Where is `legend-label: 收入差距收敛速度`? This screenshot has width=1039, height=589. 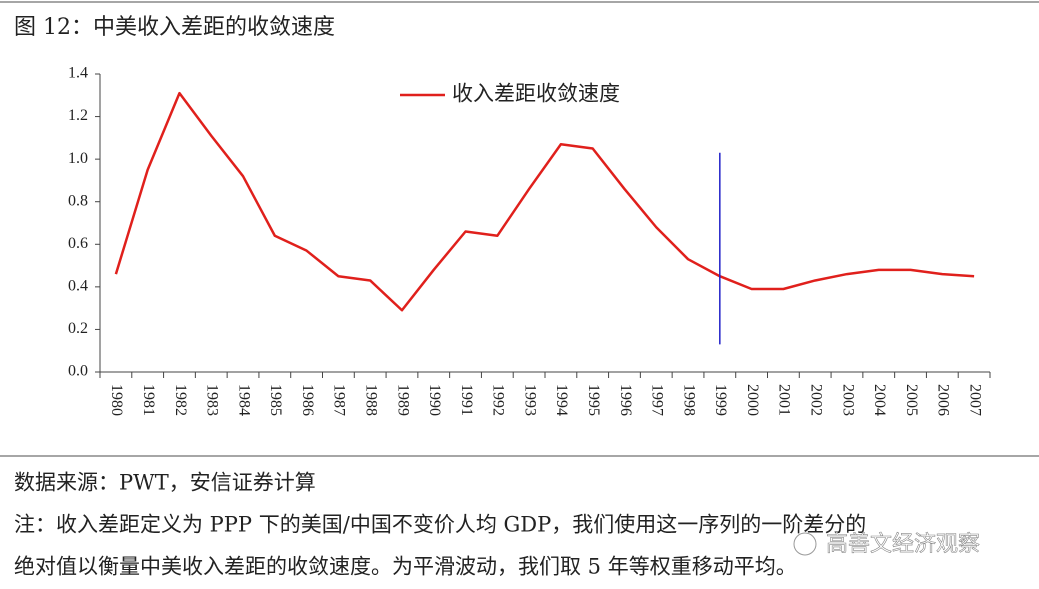
legend-label: 收入差距收敛速度 is located at coordinates (536, 94).